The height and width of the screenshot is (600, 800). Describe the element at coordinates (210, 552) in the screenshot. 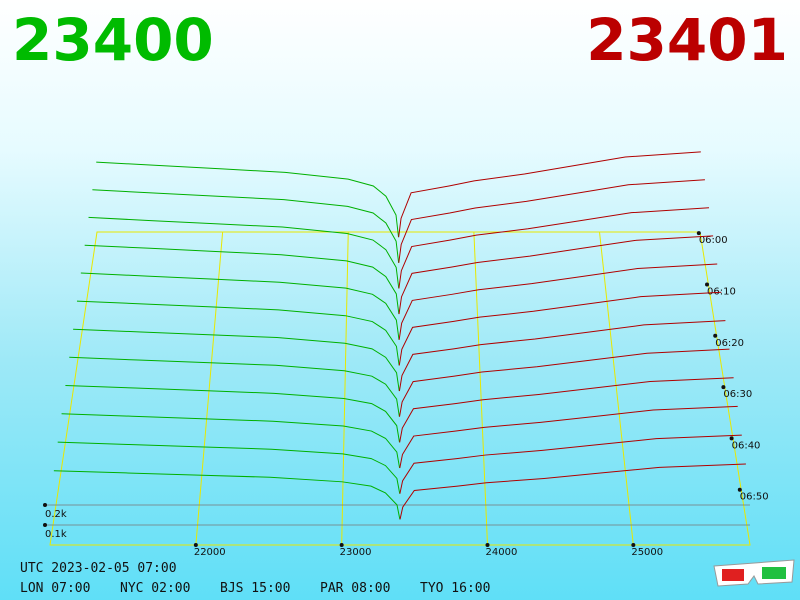

I see `x-tick-label: 22000` at that location.